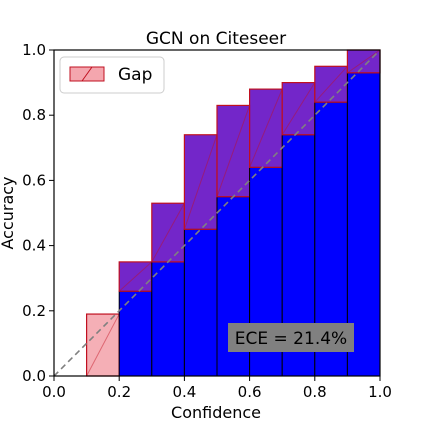 The image size is (423, 423). Describe the element at coordinates (34, 376) in the screenshot. I see `y-tick-label-0: 0.0` at that location.